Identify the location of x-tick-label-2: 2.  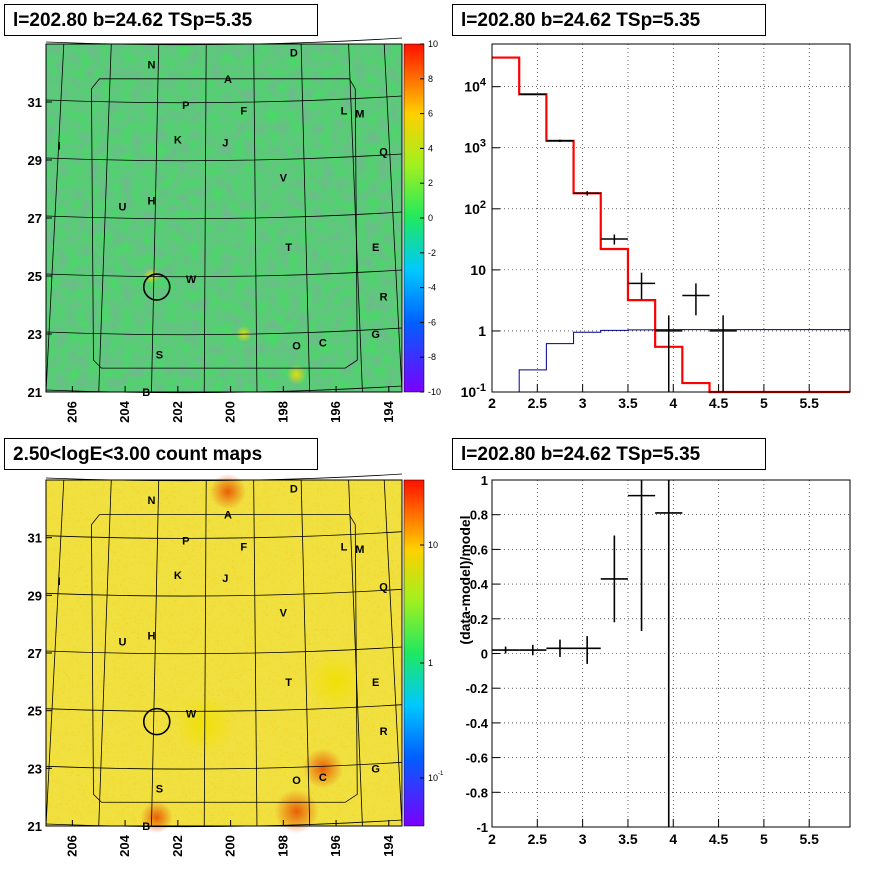
(492, 403).